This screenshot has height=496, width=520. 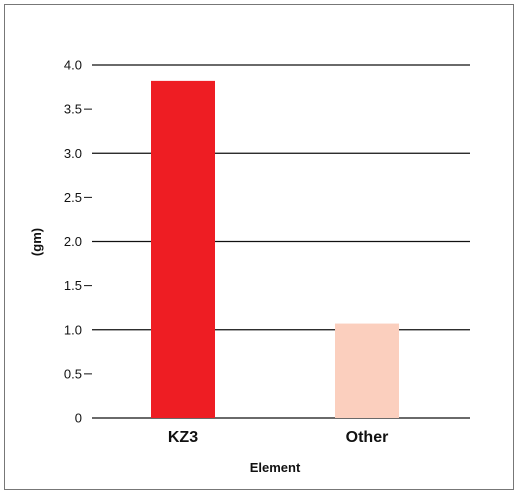 I want to click on x-axis-title: Element, so click(x=275, y=467).